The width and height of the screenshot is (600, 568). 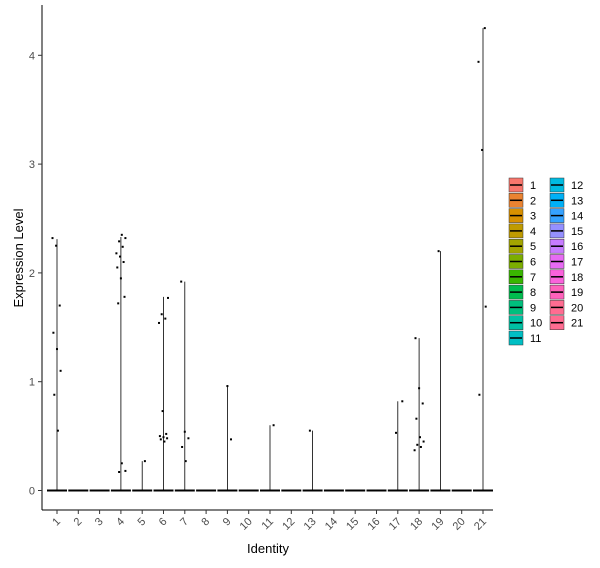 I want to click on x-tick-label: 16, so click(x=373, y=524).